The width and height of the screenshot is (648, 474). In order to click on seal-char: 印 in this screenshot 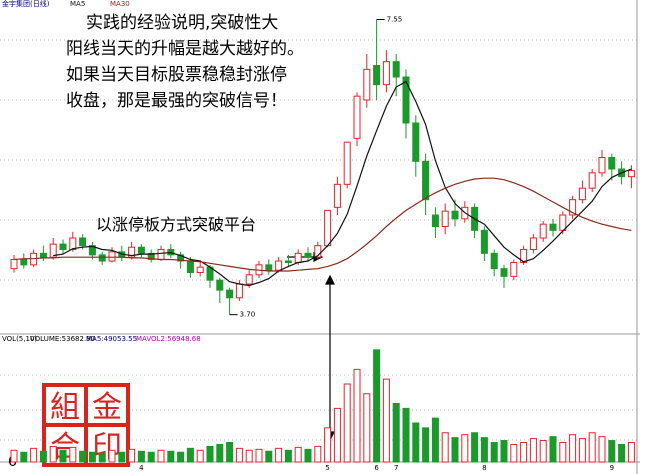, I will do `click(107, 447)`.